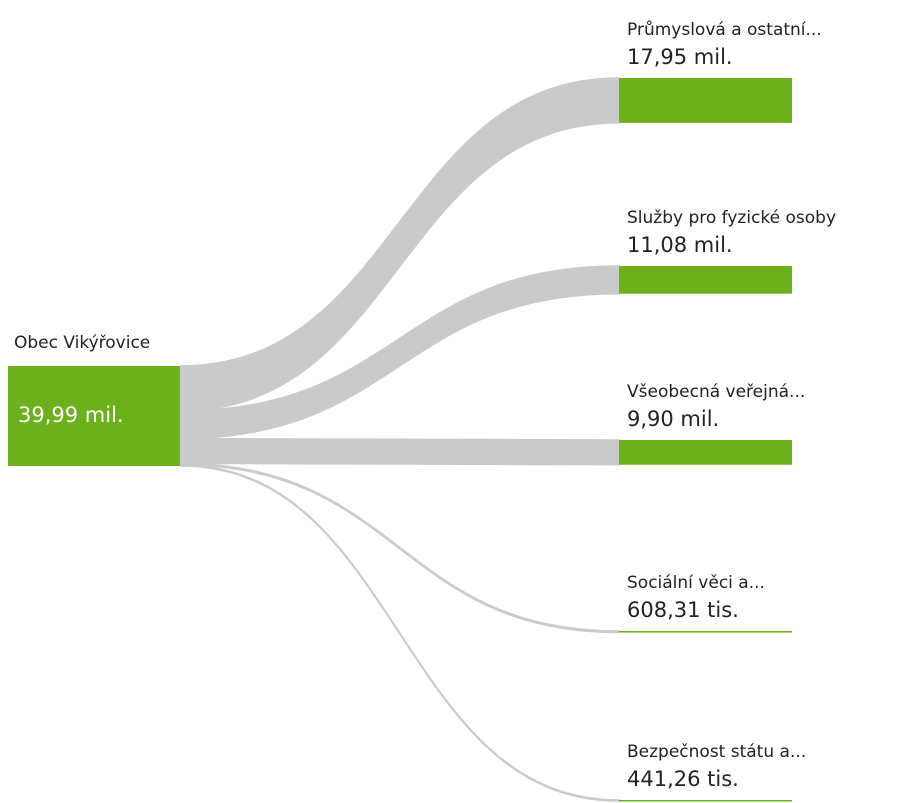  What do you see at coordinates (71, 415) in the screenshot?
I see `source-value: 39,99 mil.` at bounding box center [71, 415].